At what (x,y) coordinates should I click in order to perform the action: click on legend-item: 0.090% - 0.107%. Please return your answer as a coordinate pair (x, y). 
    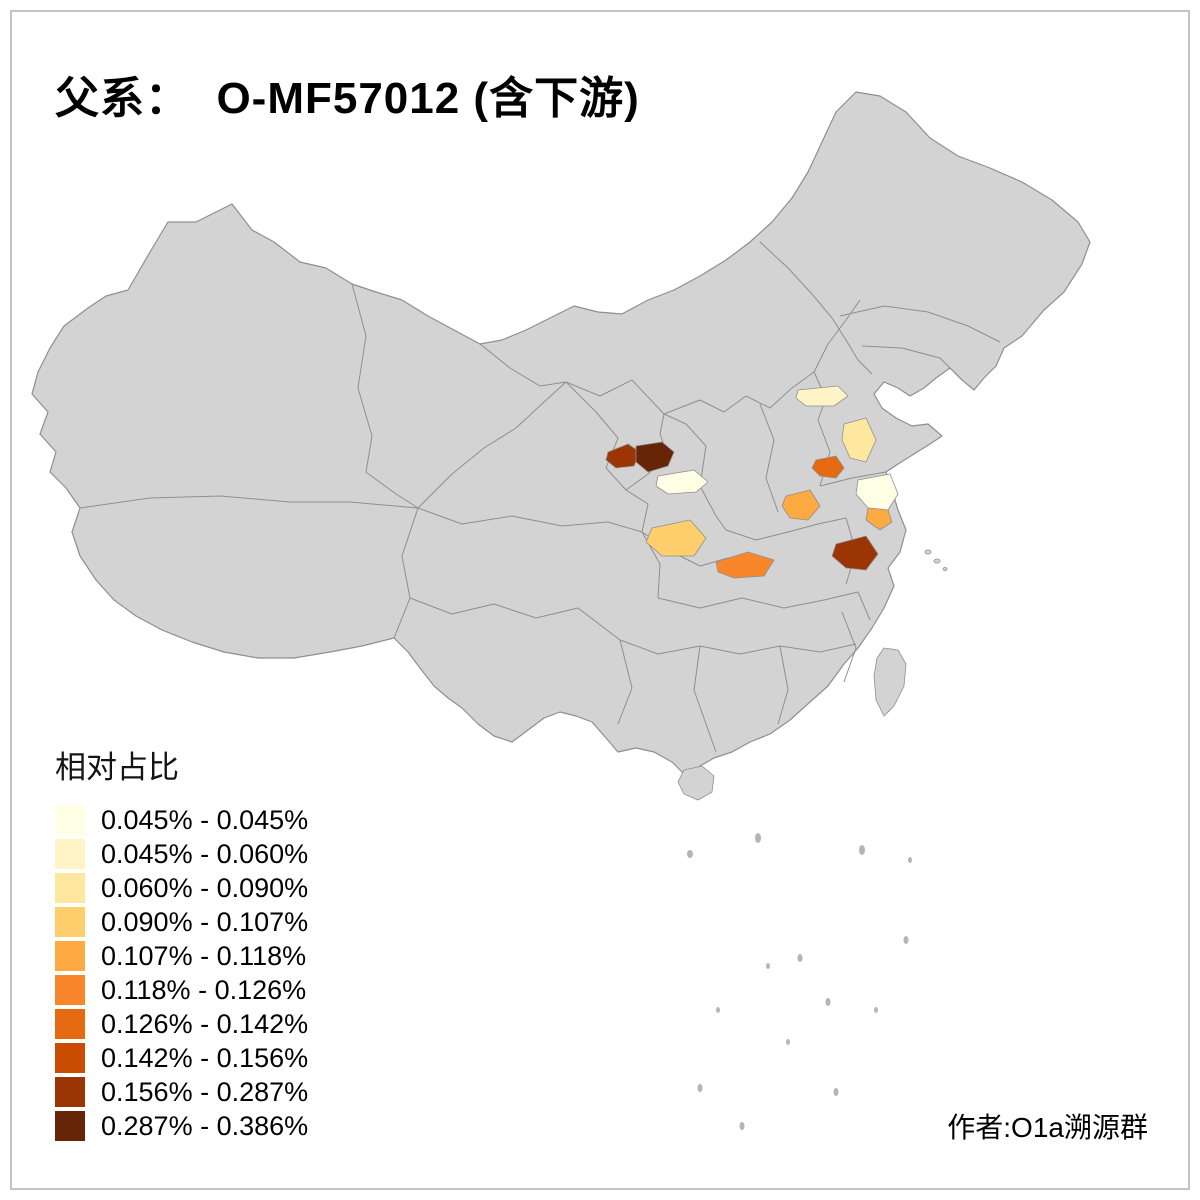
    Looking at the image, I should click on (181, 922).